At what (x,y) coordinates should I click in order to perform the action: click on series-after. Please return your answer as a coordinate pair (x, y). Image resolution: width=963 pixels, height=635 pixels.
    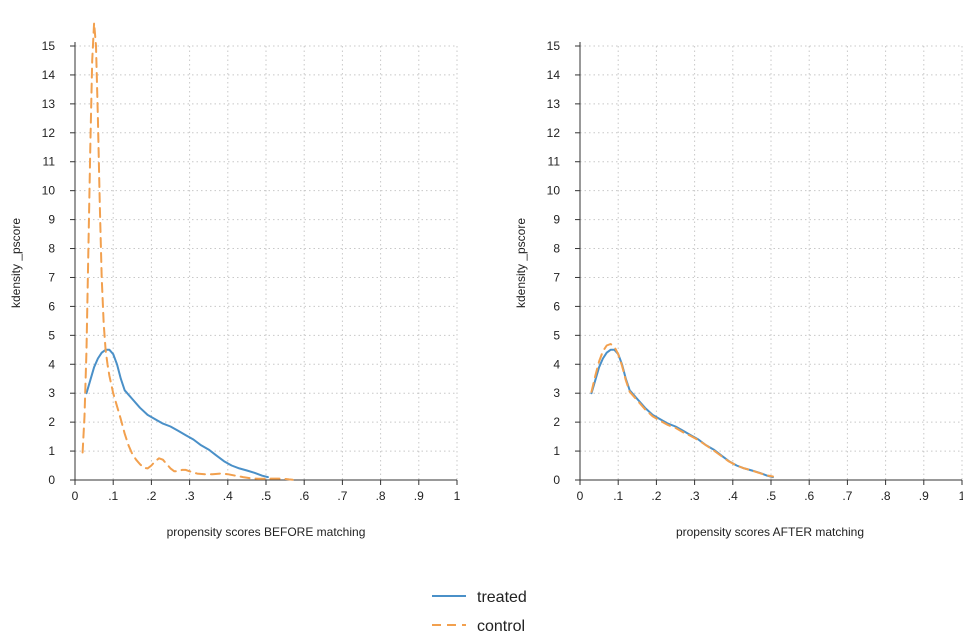
    Looking at the image, I should click on (682, 411).